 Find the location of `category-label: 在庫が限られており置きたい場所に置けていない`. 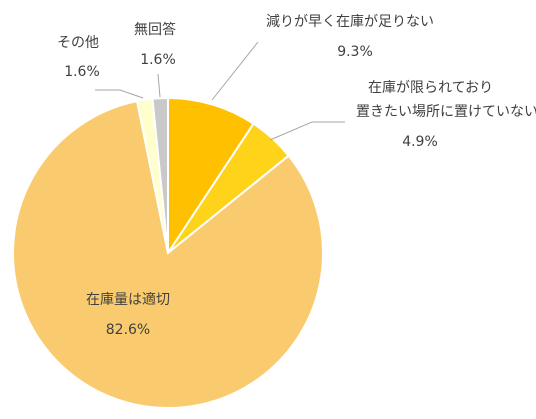

category-label: 在庫が限られており置きたい場所に置けていない is located at coordinates (446, 99).